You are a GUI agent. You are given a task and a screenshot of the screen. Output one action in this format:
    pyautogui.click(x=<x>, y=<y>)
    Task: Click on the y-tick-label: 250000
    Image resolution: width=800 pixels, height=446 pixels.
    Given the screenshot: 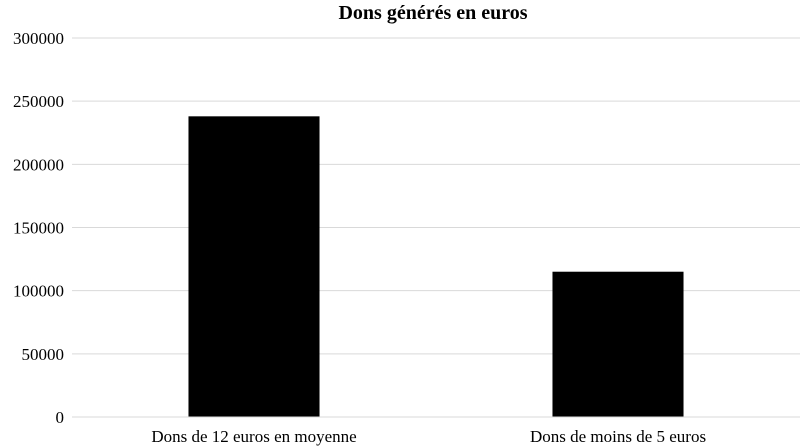 What is the action you would take?
    pyautogui.click(x=38, y=101)
    